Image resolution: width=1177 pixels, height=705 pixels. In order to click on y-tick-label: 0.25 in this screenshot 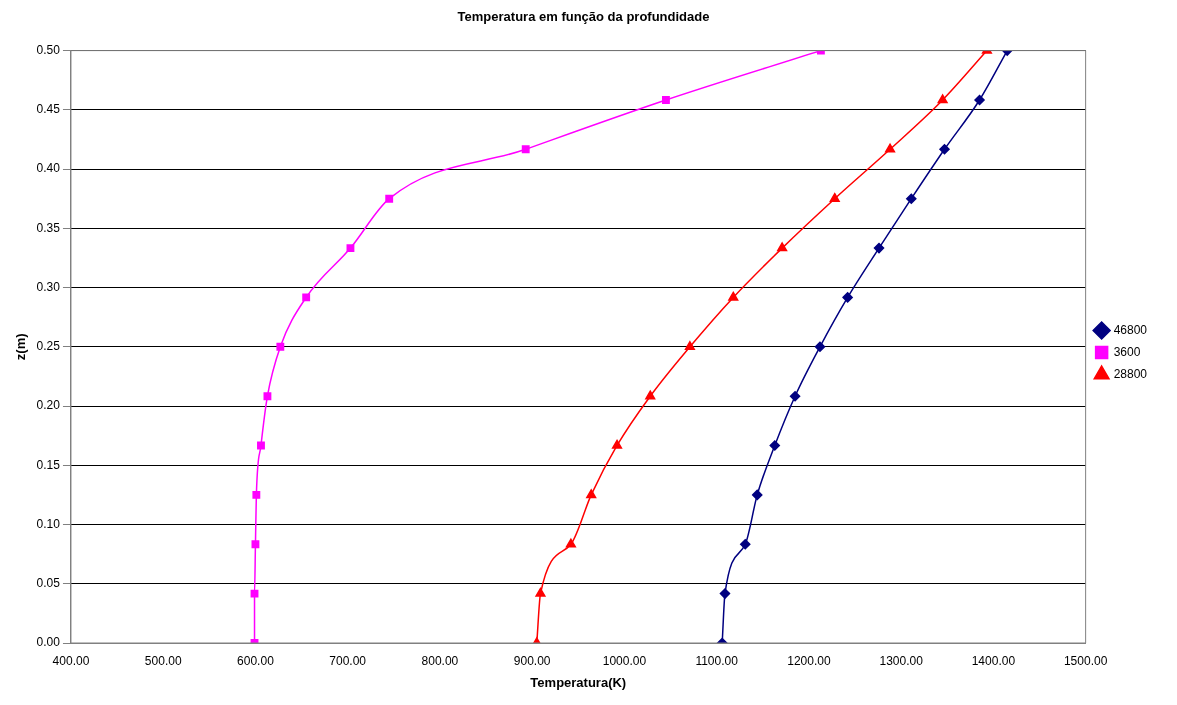, I will do `click(48, 346)`.